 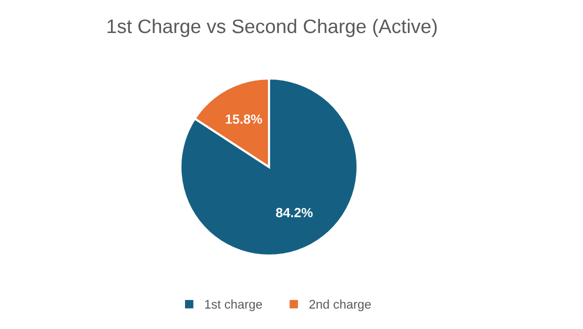 I want to click on data-label: 84.2%, so click(x=294, y=213).